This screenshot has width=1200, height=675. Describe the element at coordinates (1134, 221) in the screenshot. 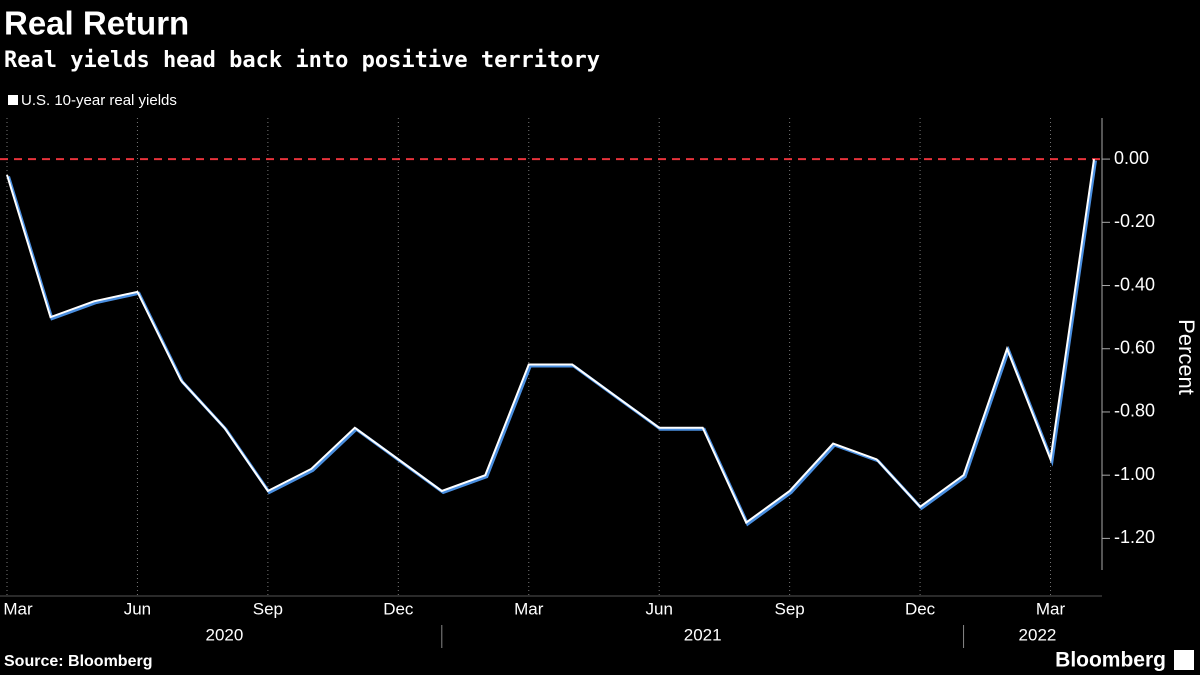

I see `y-tick-label: -0.20` at that location.